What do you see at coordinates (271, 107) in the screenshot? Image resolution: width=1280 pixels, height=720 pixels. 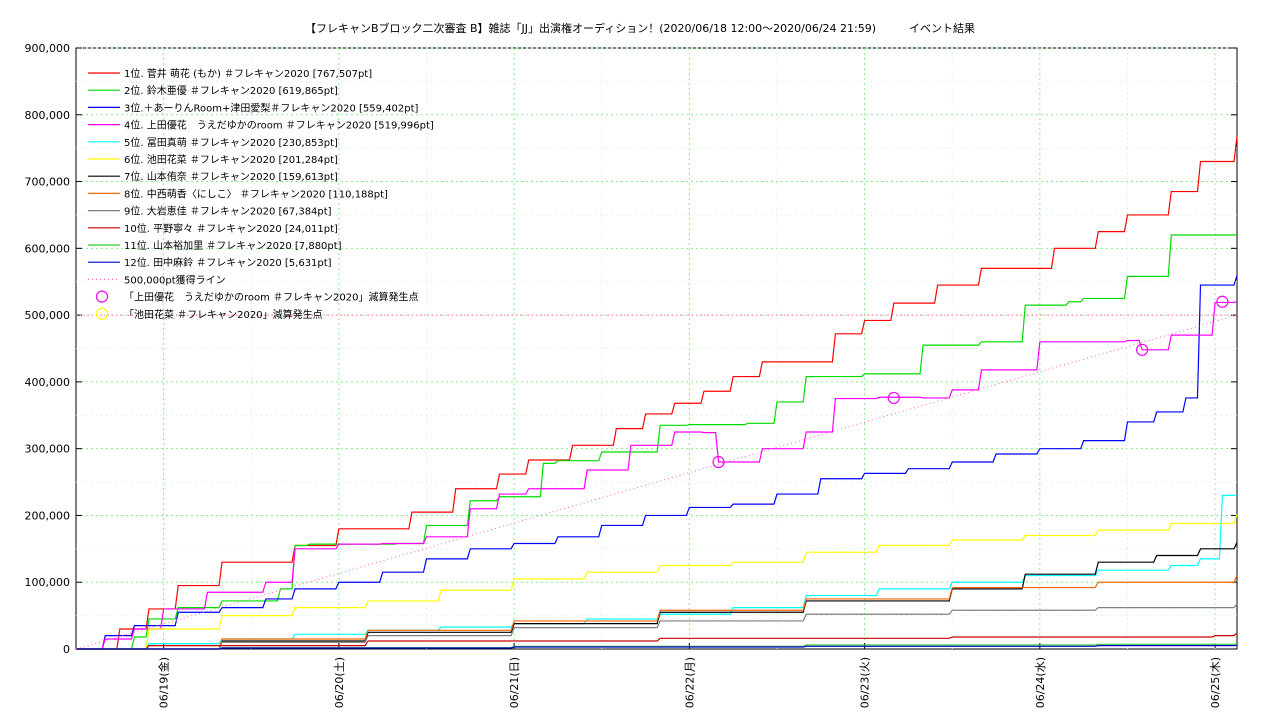 I see `legend-label: 3位.＋あーりんRoom+津田愛梨＃フレキャン2020 [559,402pt]` at bounding box center [271, 107].